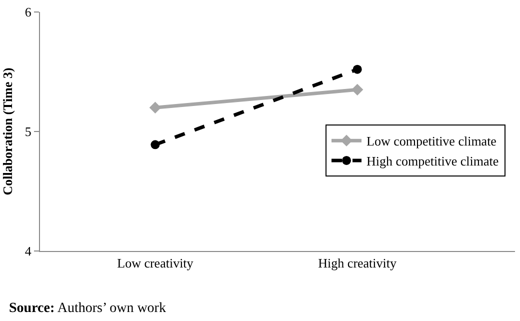 The height and width of the screenshot is (321, 520). I want to click on x-tick-label: Low creativity, so click(155, 263).